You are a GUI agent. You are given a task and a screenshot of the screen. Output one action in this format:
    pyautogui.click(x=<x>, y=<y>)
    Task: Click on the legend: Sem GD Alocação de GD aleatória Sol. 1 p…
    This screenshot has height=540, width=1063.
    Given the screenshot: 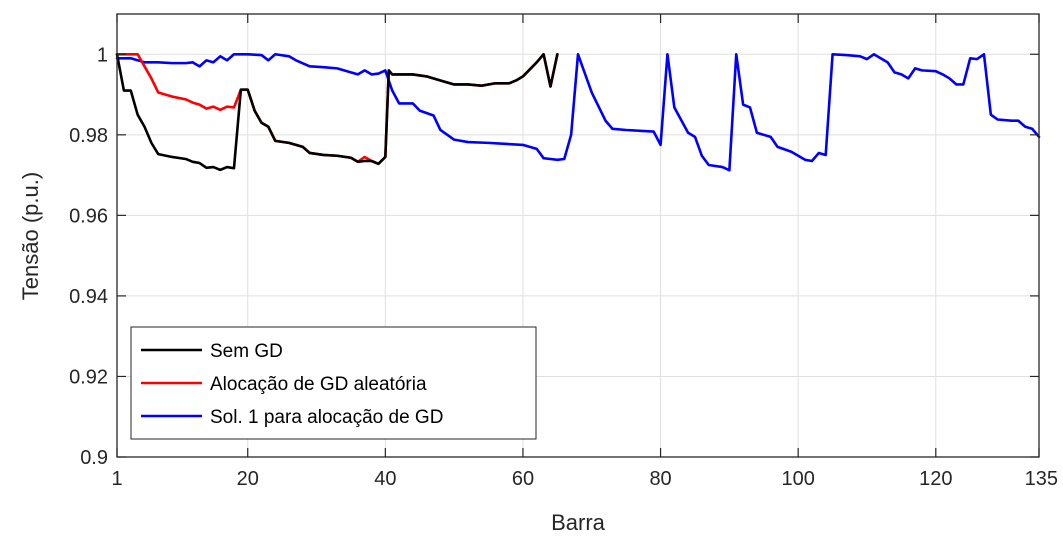 What is the action you would take?
    pyautogui.click(x=333, y=383)
    